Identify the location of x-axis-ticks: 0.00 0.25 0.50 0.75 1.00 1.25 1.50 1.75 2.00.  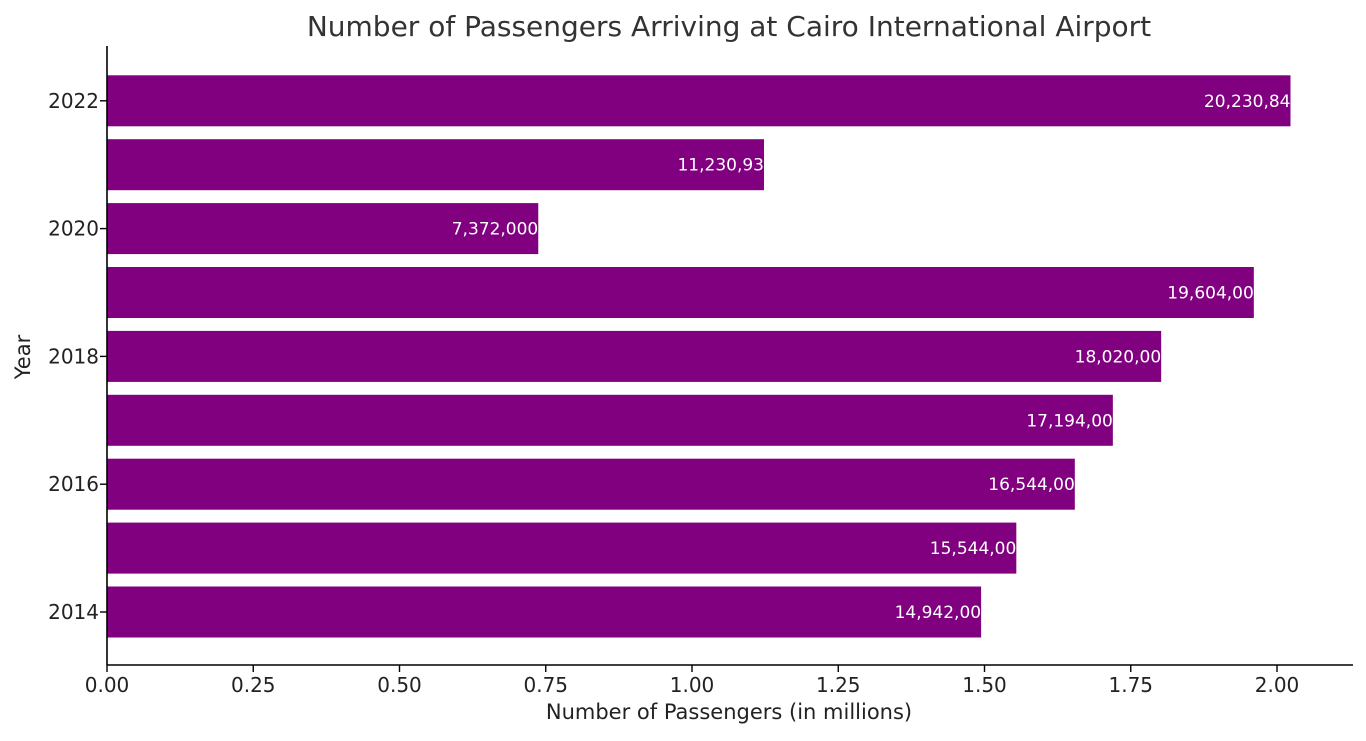
(692, 681).